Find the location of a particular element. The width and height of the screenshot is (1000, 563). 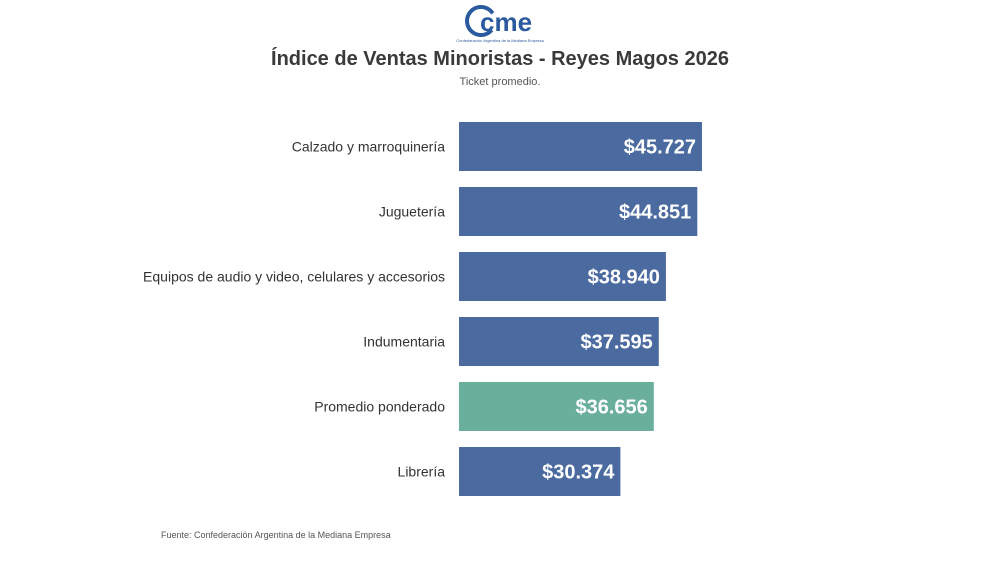

category-label-calzado-y-marroquineria: Calzado y marroquinería is located at coordinates (369, 147).